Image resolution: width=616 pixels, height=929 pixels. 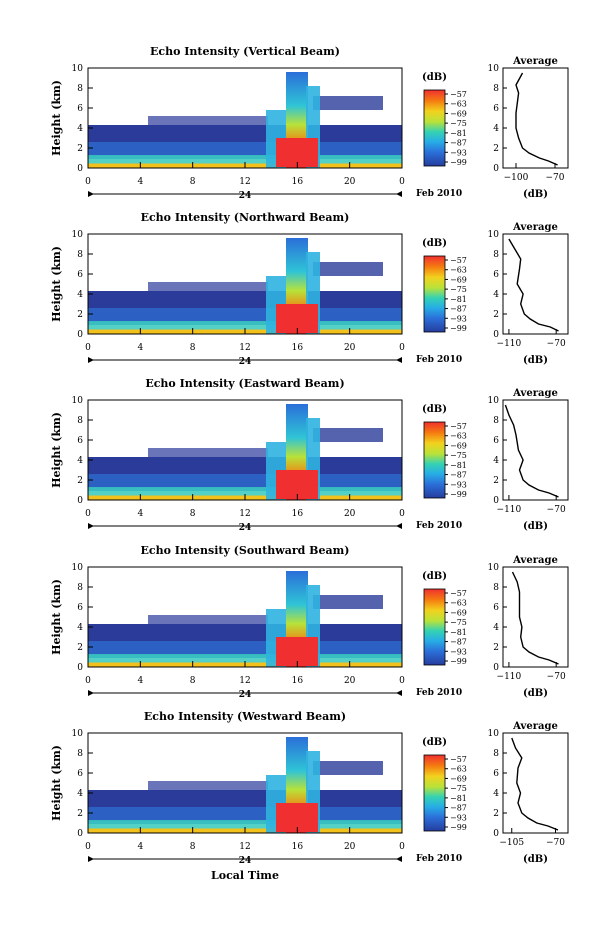 I want to click on panel-title: Echo Intensity (Westward Beam), so click(x=245, y=716).